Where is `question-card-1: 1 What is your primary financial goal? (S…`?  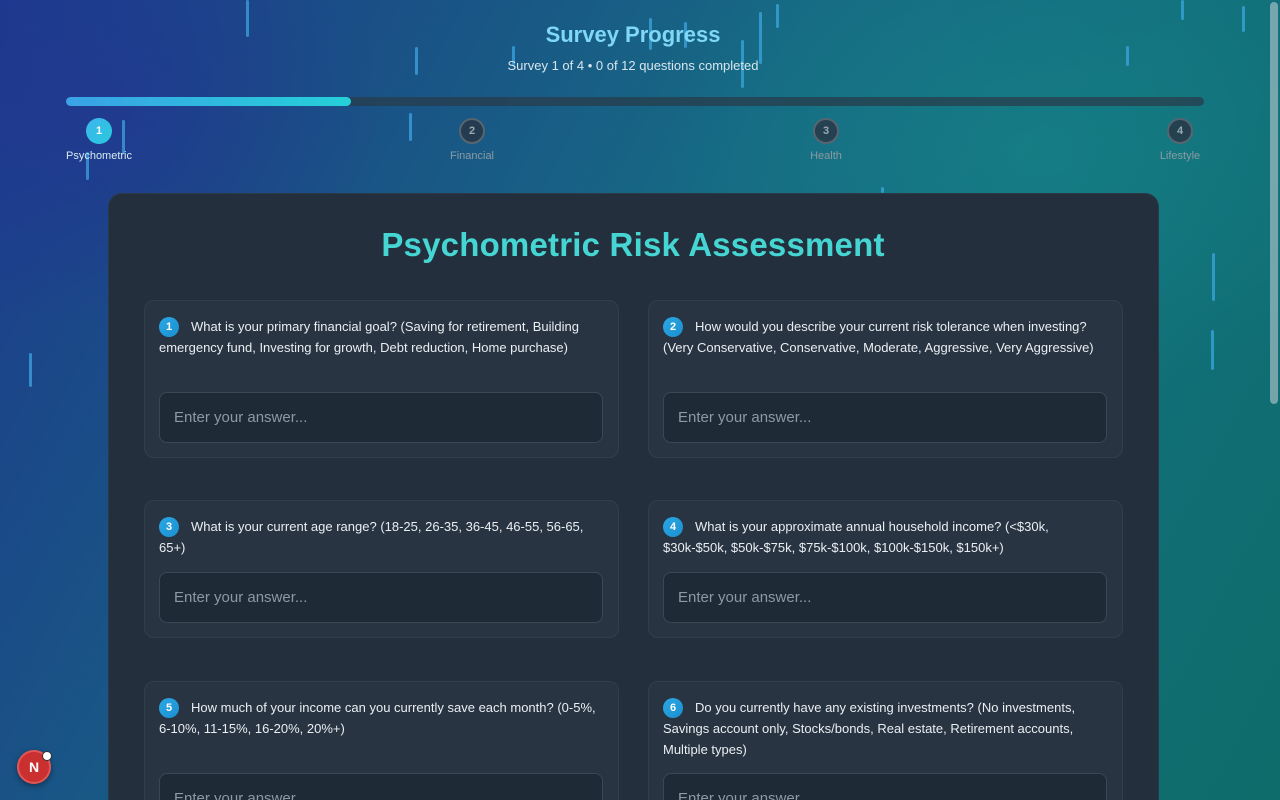
question-card-1: 1 What is your primary financial goal? (S… is located at coordinates (381, 379).